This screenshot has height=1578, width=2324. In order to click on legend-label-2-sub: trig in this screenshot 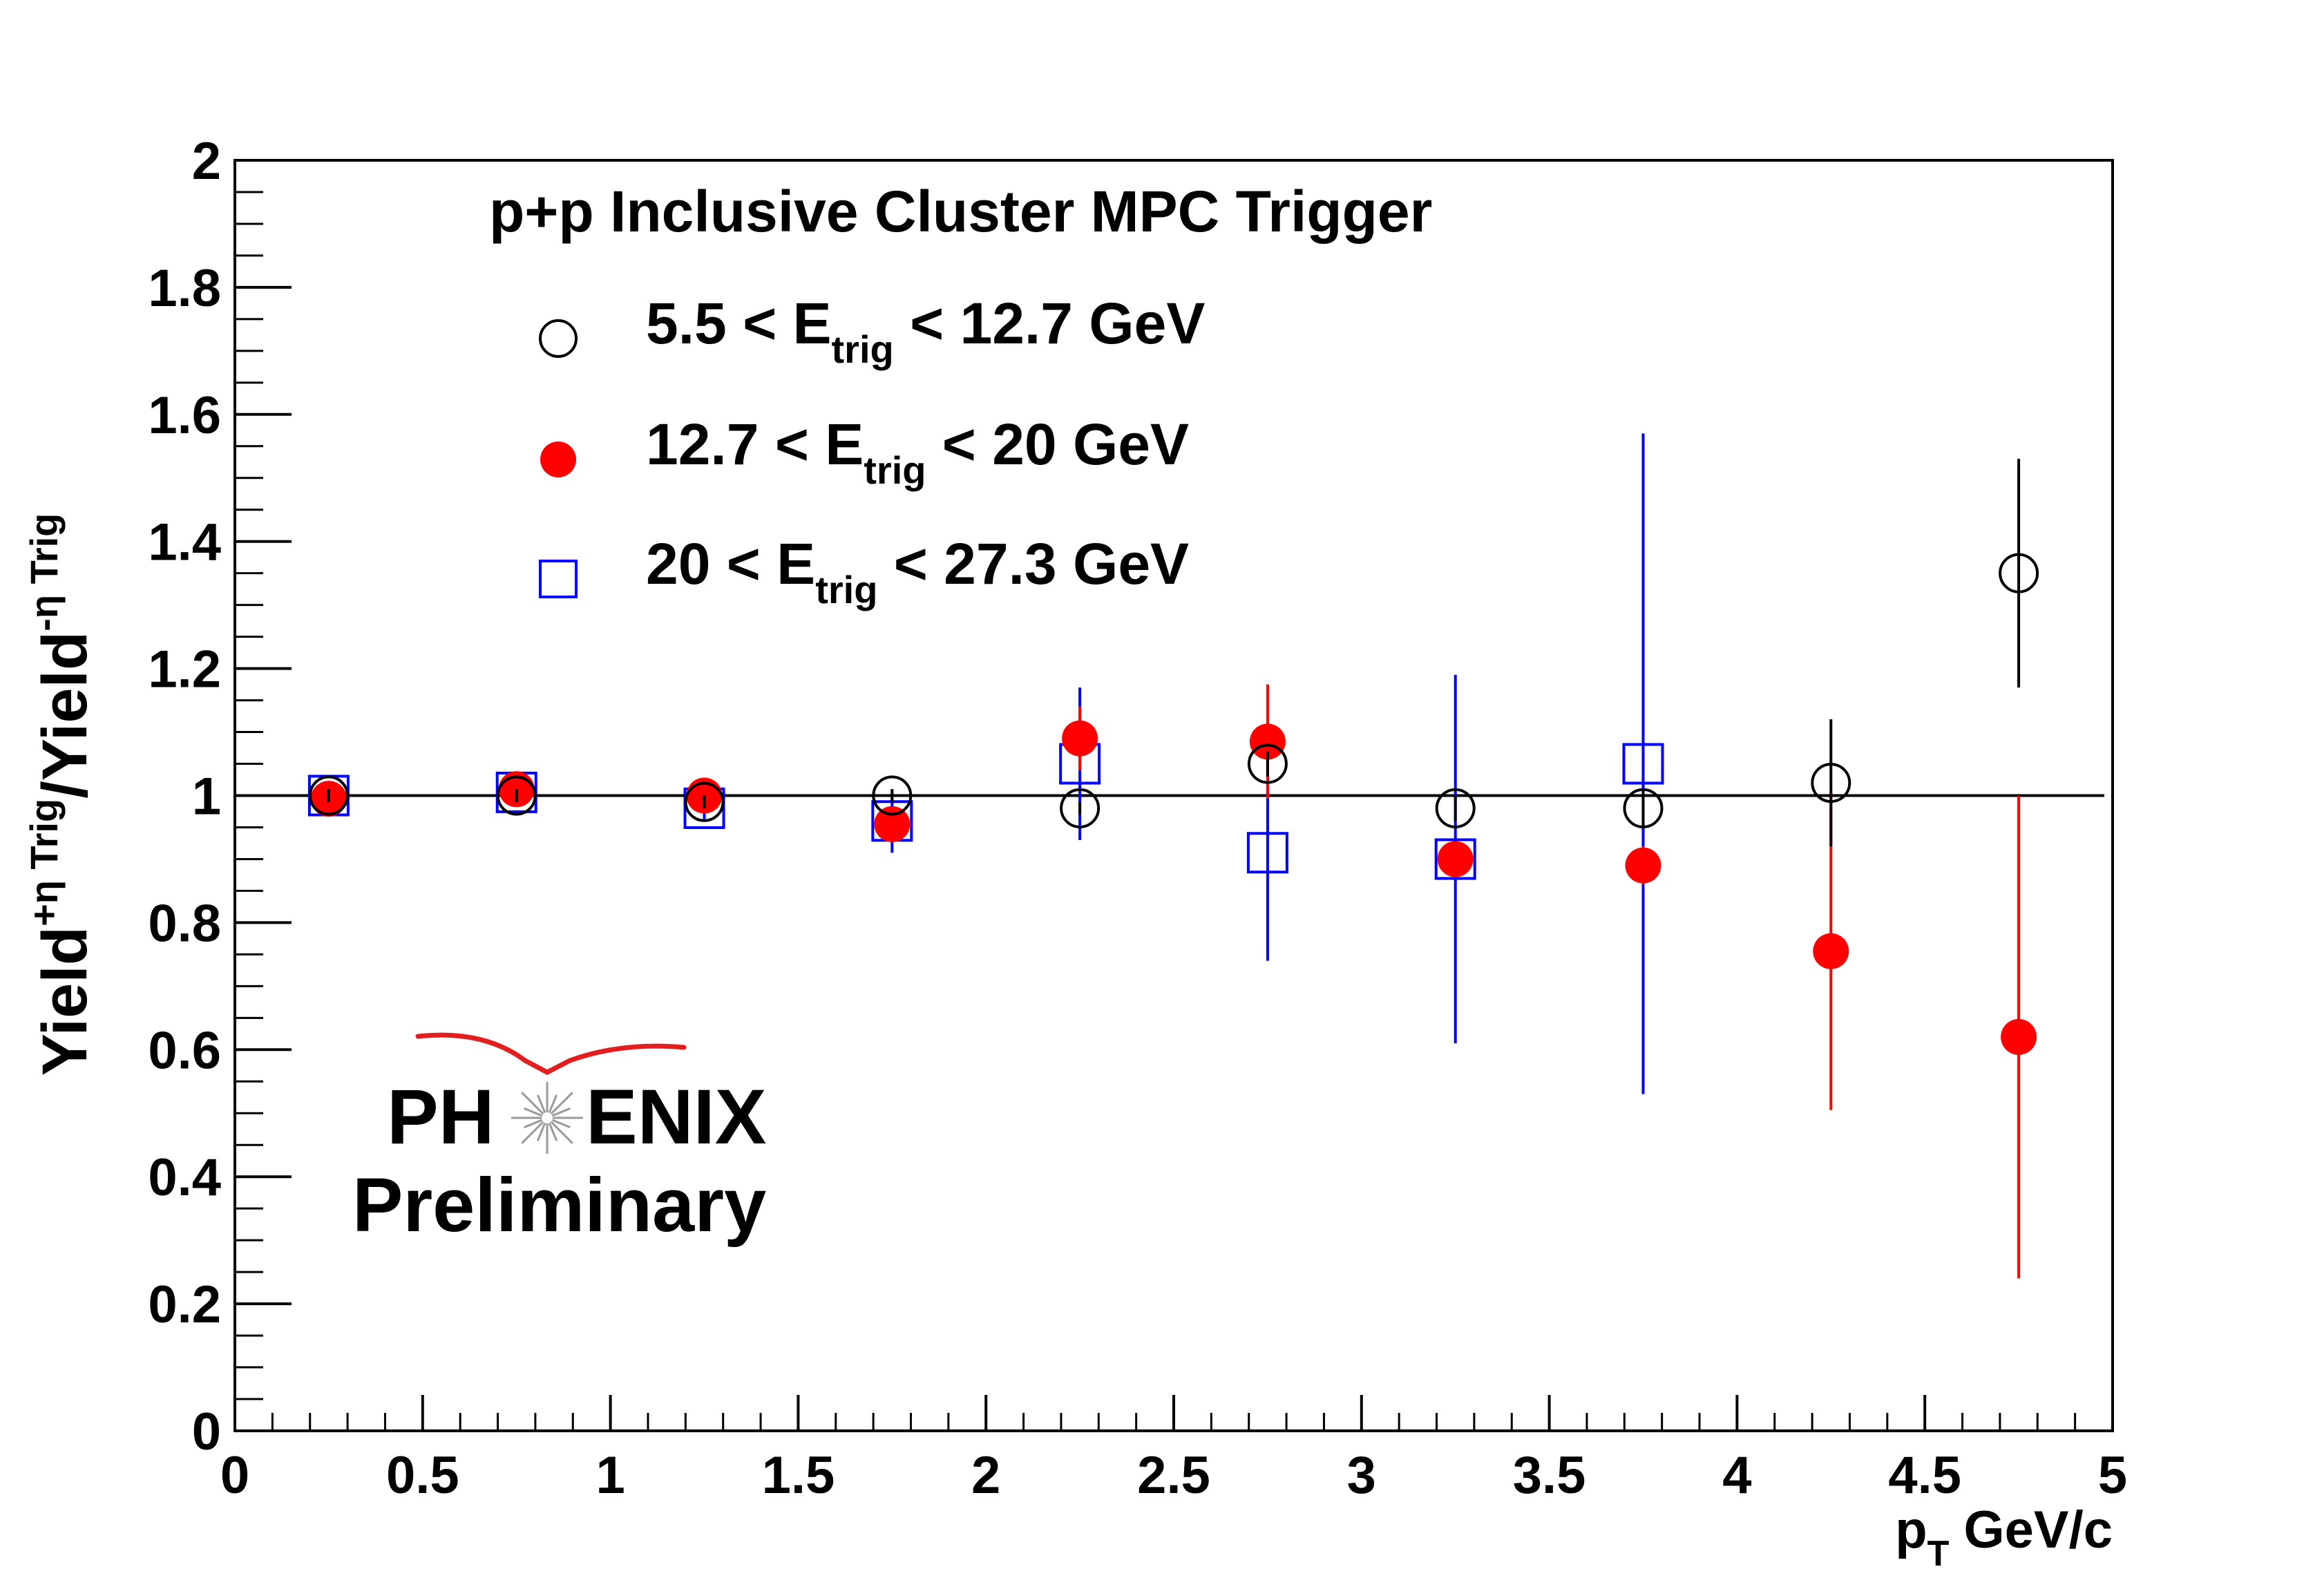, I will do `click(895, 470)`.